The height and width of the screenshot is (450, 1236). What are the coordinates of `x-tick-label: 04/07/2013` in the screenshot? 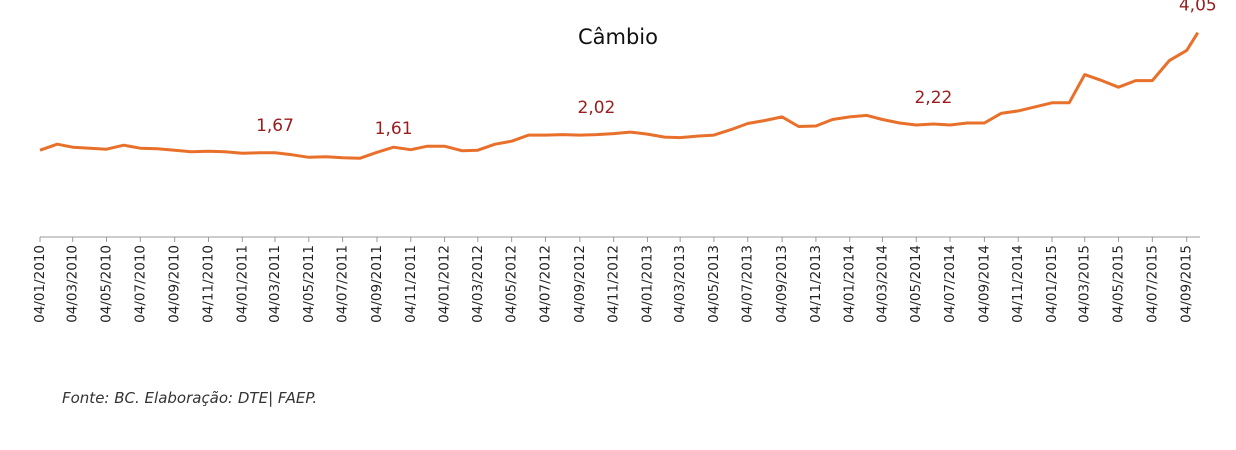 It's located at (748, 284).